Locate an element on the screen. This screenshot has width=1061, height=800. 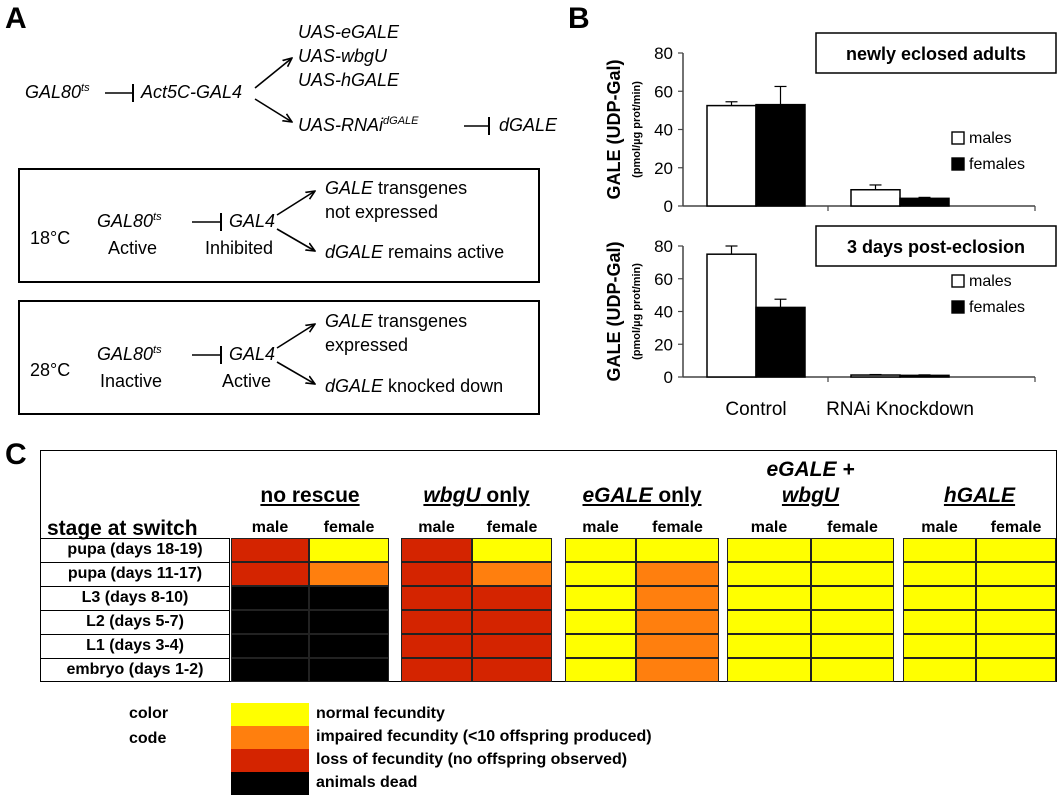
gal4-18c: GAL4 is located at coordinates (252, 221).